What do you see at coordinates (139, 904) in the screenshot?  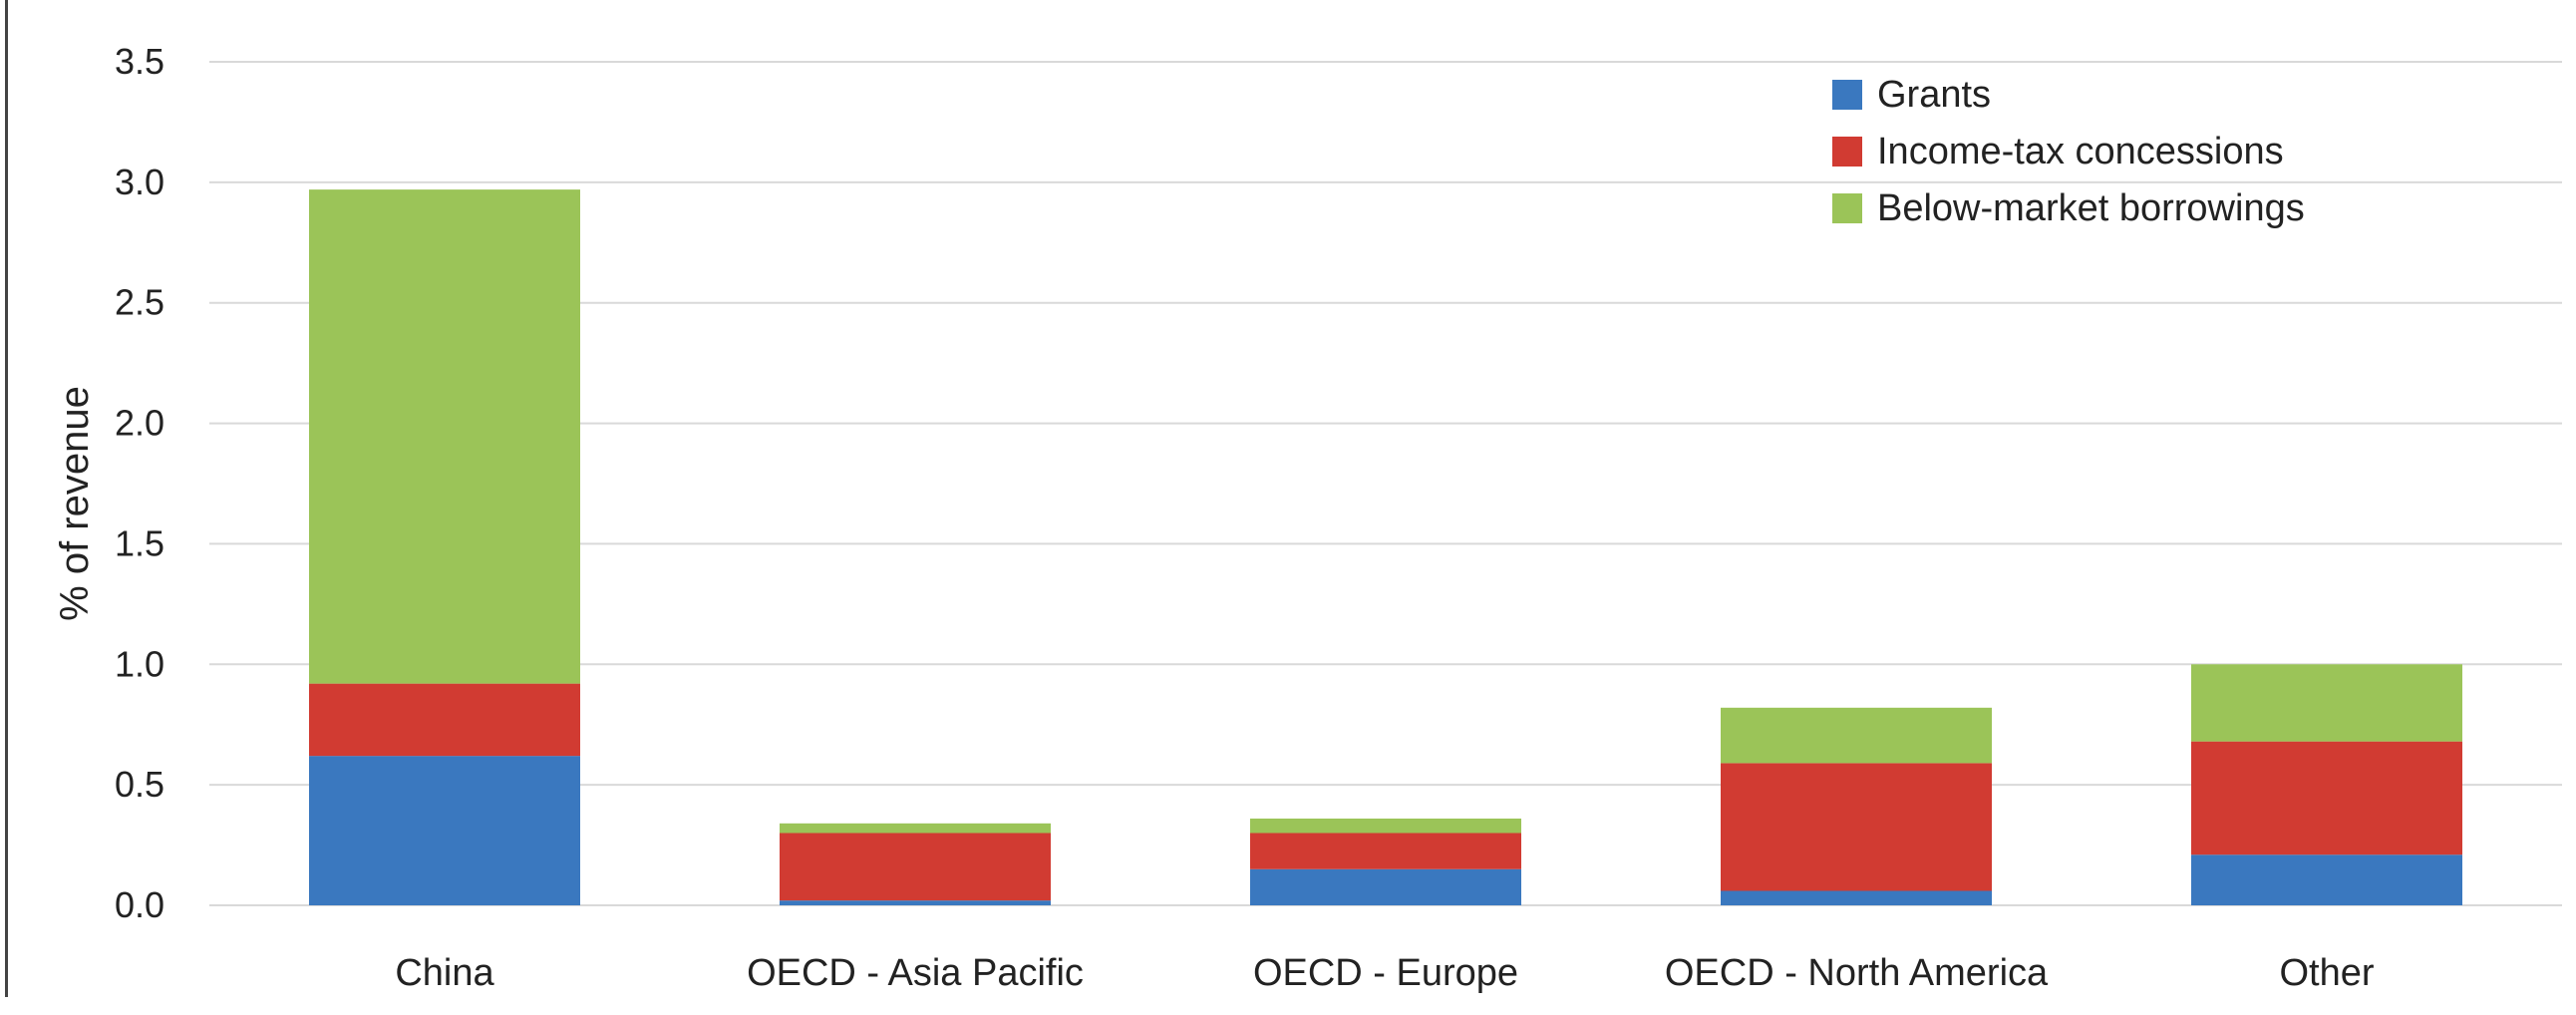 I see `y-tick-label: 0.0` at bounding box center [139, 904].